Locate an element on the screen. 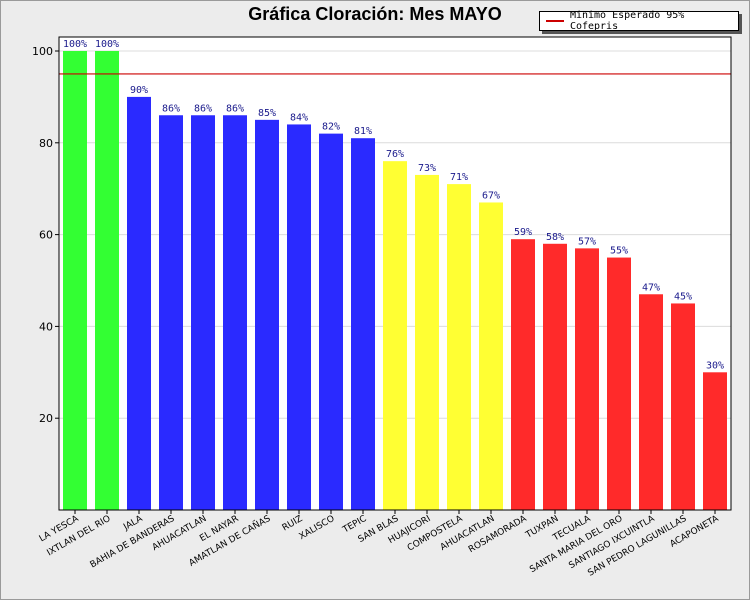  chart-title: Gráfica Cloración: Mes MAYO is located at coordinates (375, 14).